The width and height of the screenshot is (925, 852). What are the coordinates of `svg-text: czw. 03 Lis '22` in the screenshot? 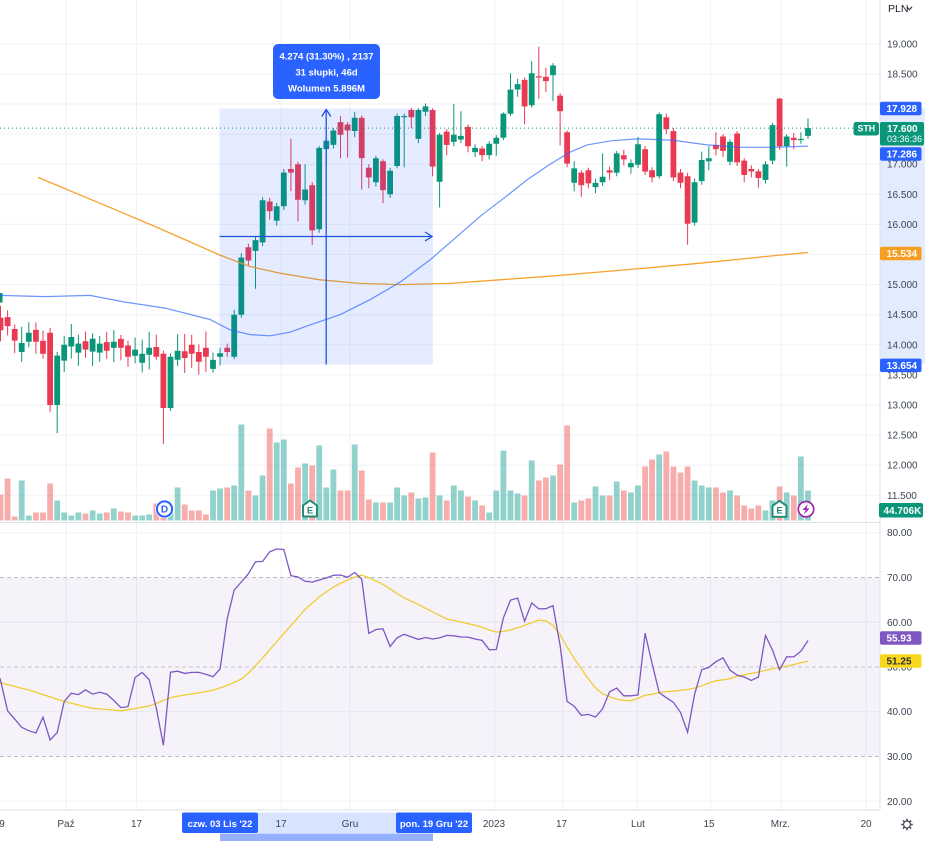 It's located at (220, 824).